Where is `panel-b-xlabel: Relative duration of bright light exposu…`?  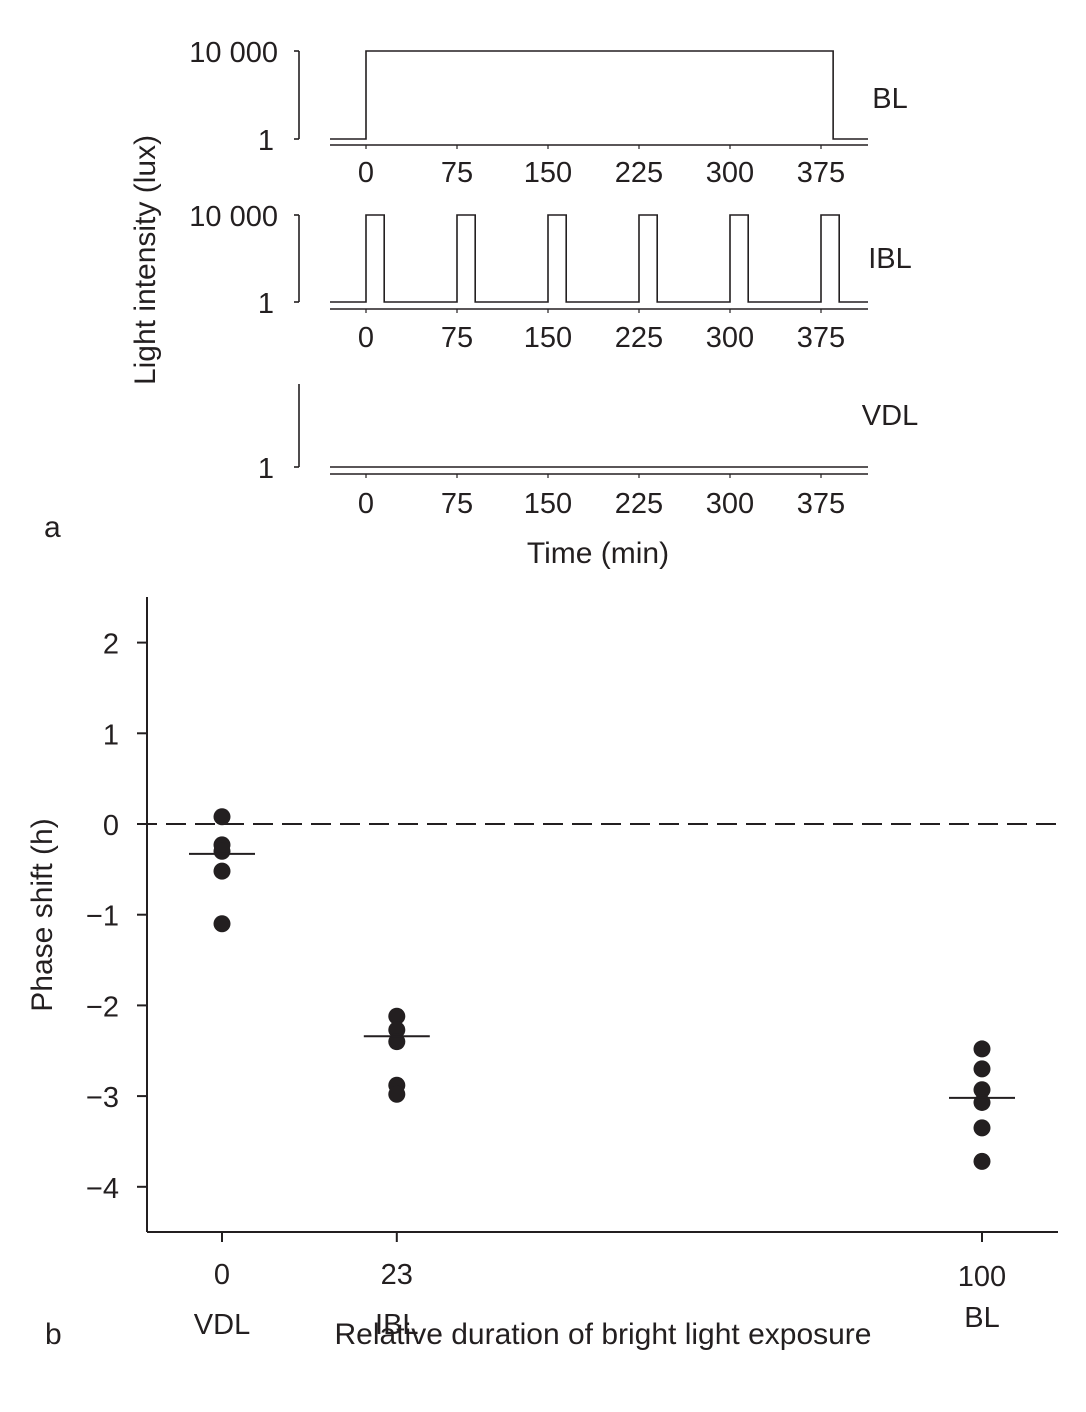
panel-b-xlabel: Relative duration of bright light exposu… is located at coordinates (603, 1334).